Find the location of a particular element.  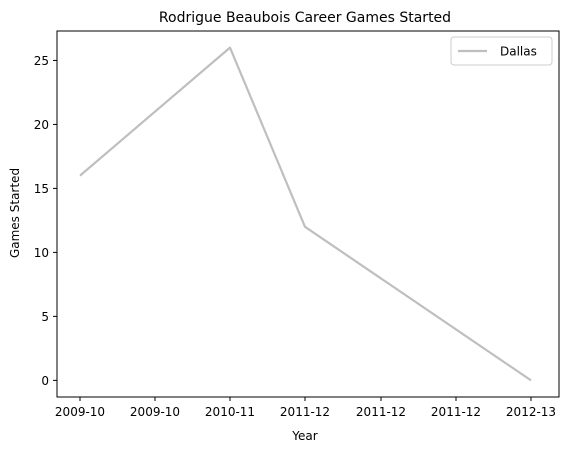

y-axis-ticks: 0 5 10 15 20 25 is located at coordinates (45, 221).